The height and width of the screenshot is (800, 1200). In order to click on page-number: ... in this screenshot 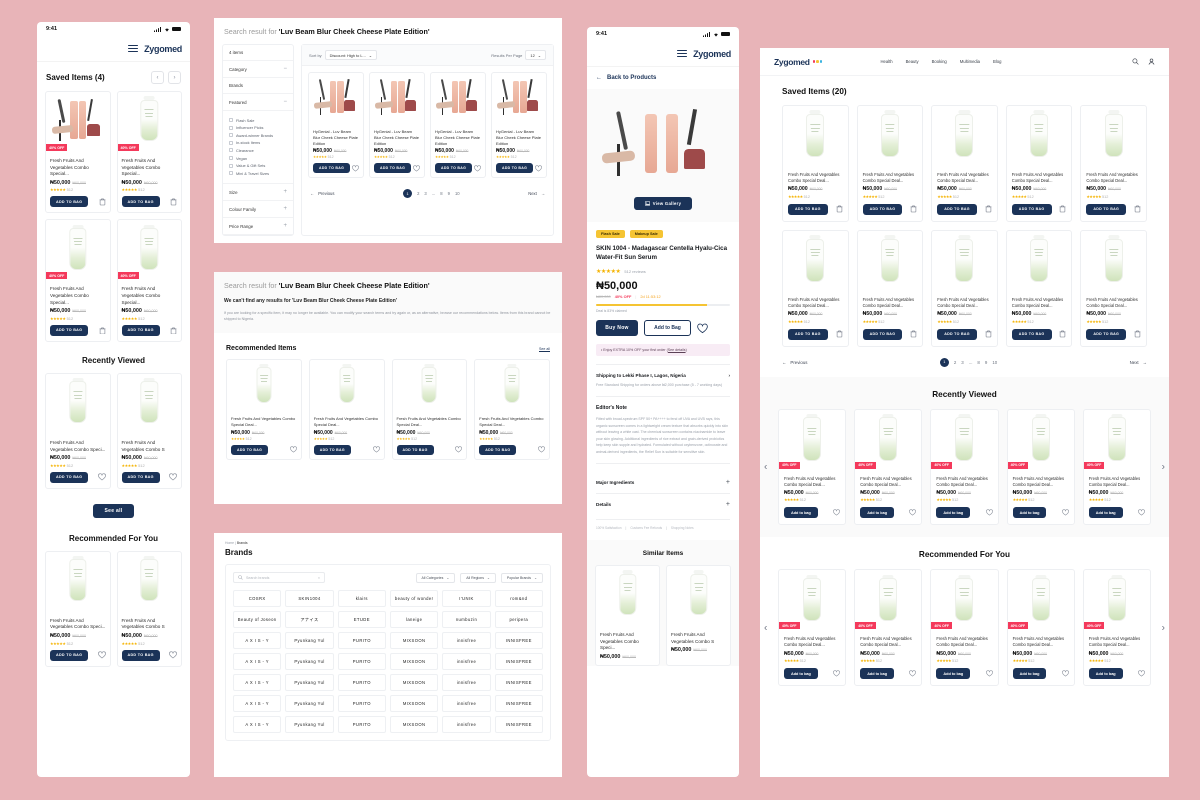, I will do `click(970, 362)`.